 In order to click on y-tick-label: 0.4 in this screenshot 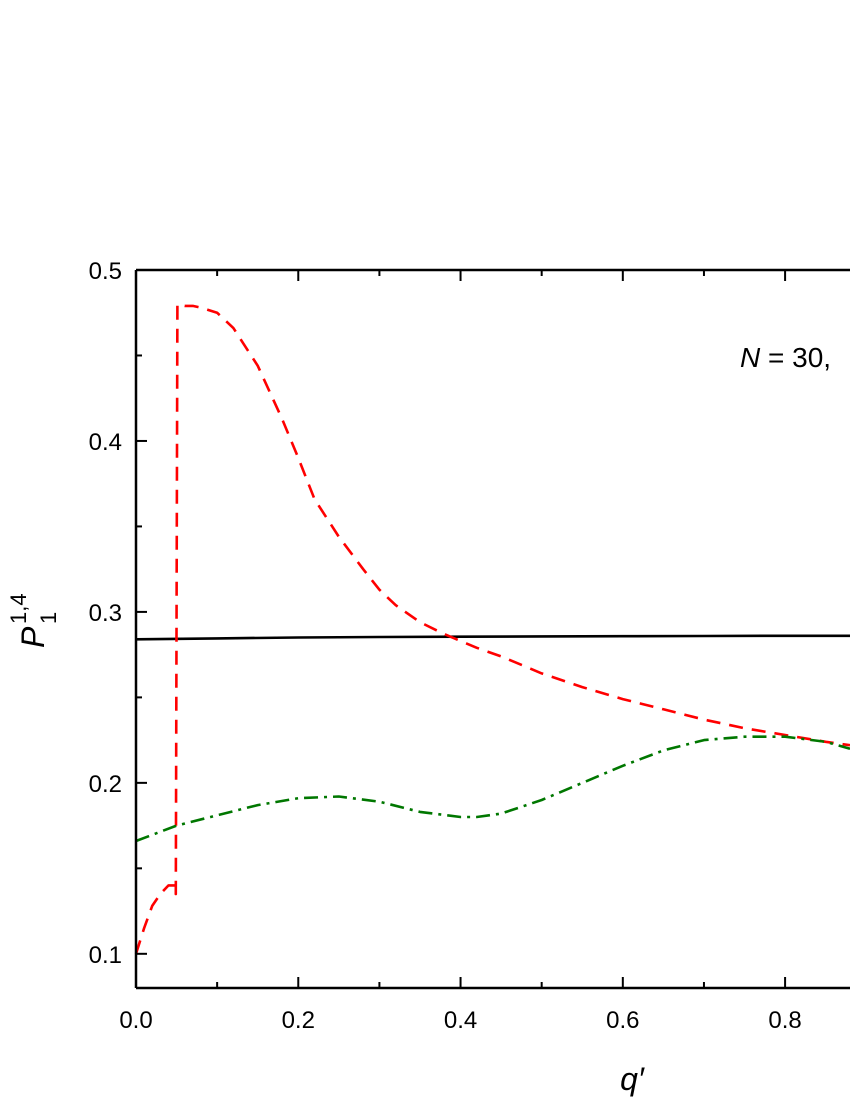, I will do `click(105, 442)`.